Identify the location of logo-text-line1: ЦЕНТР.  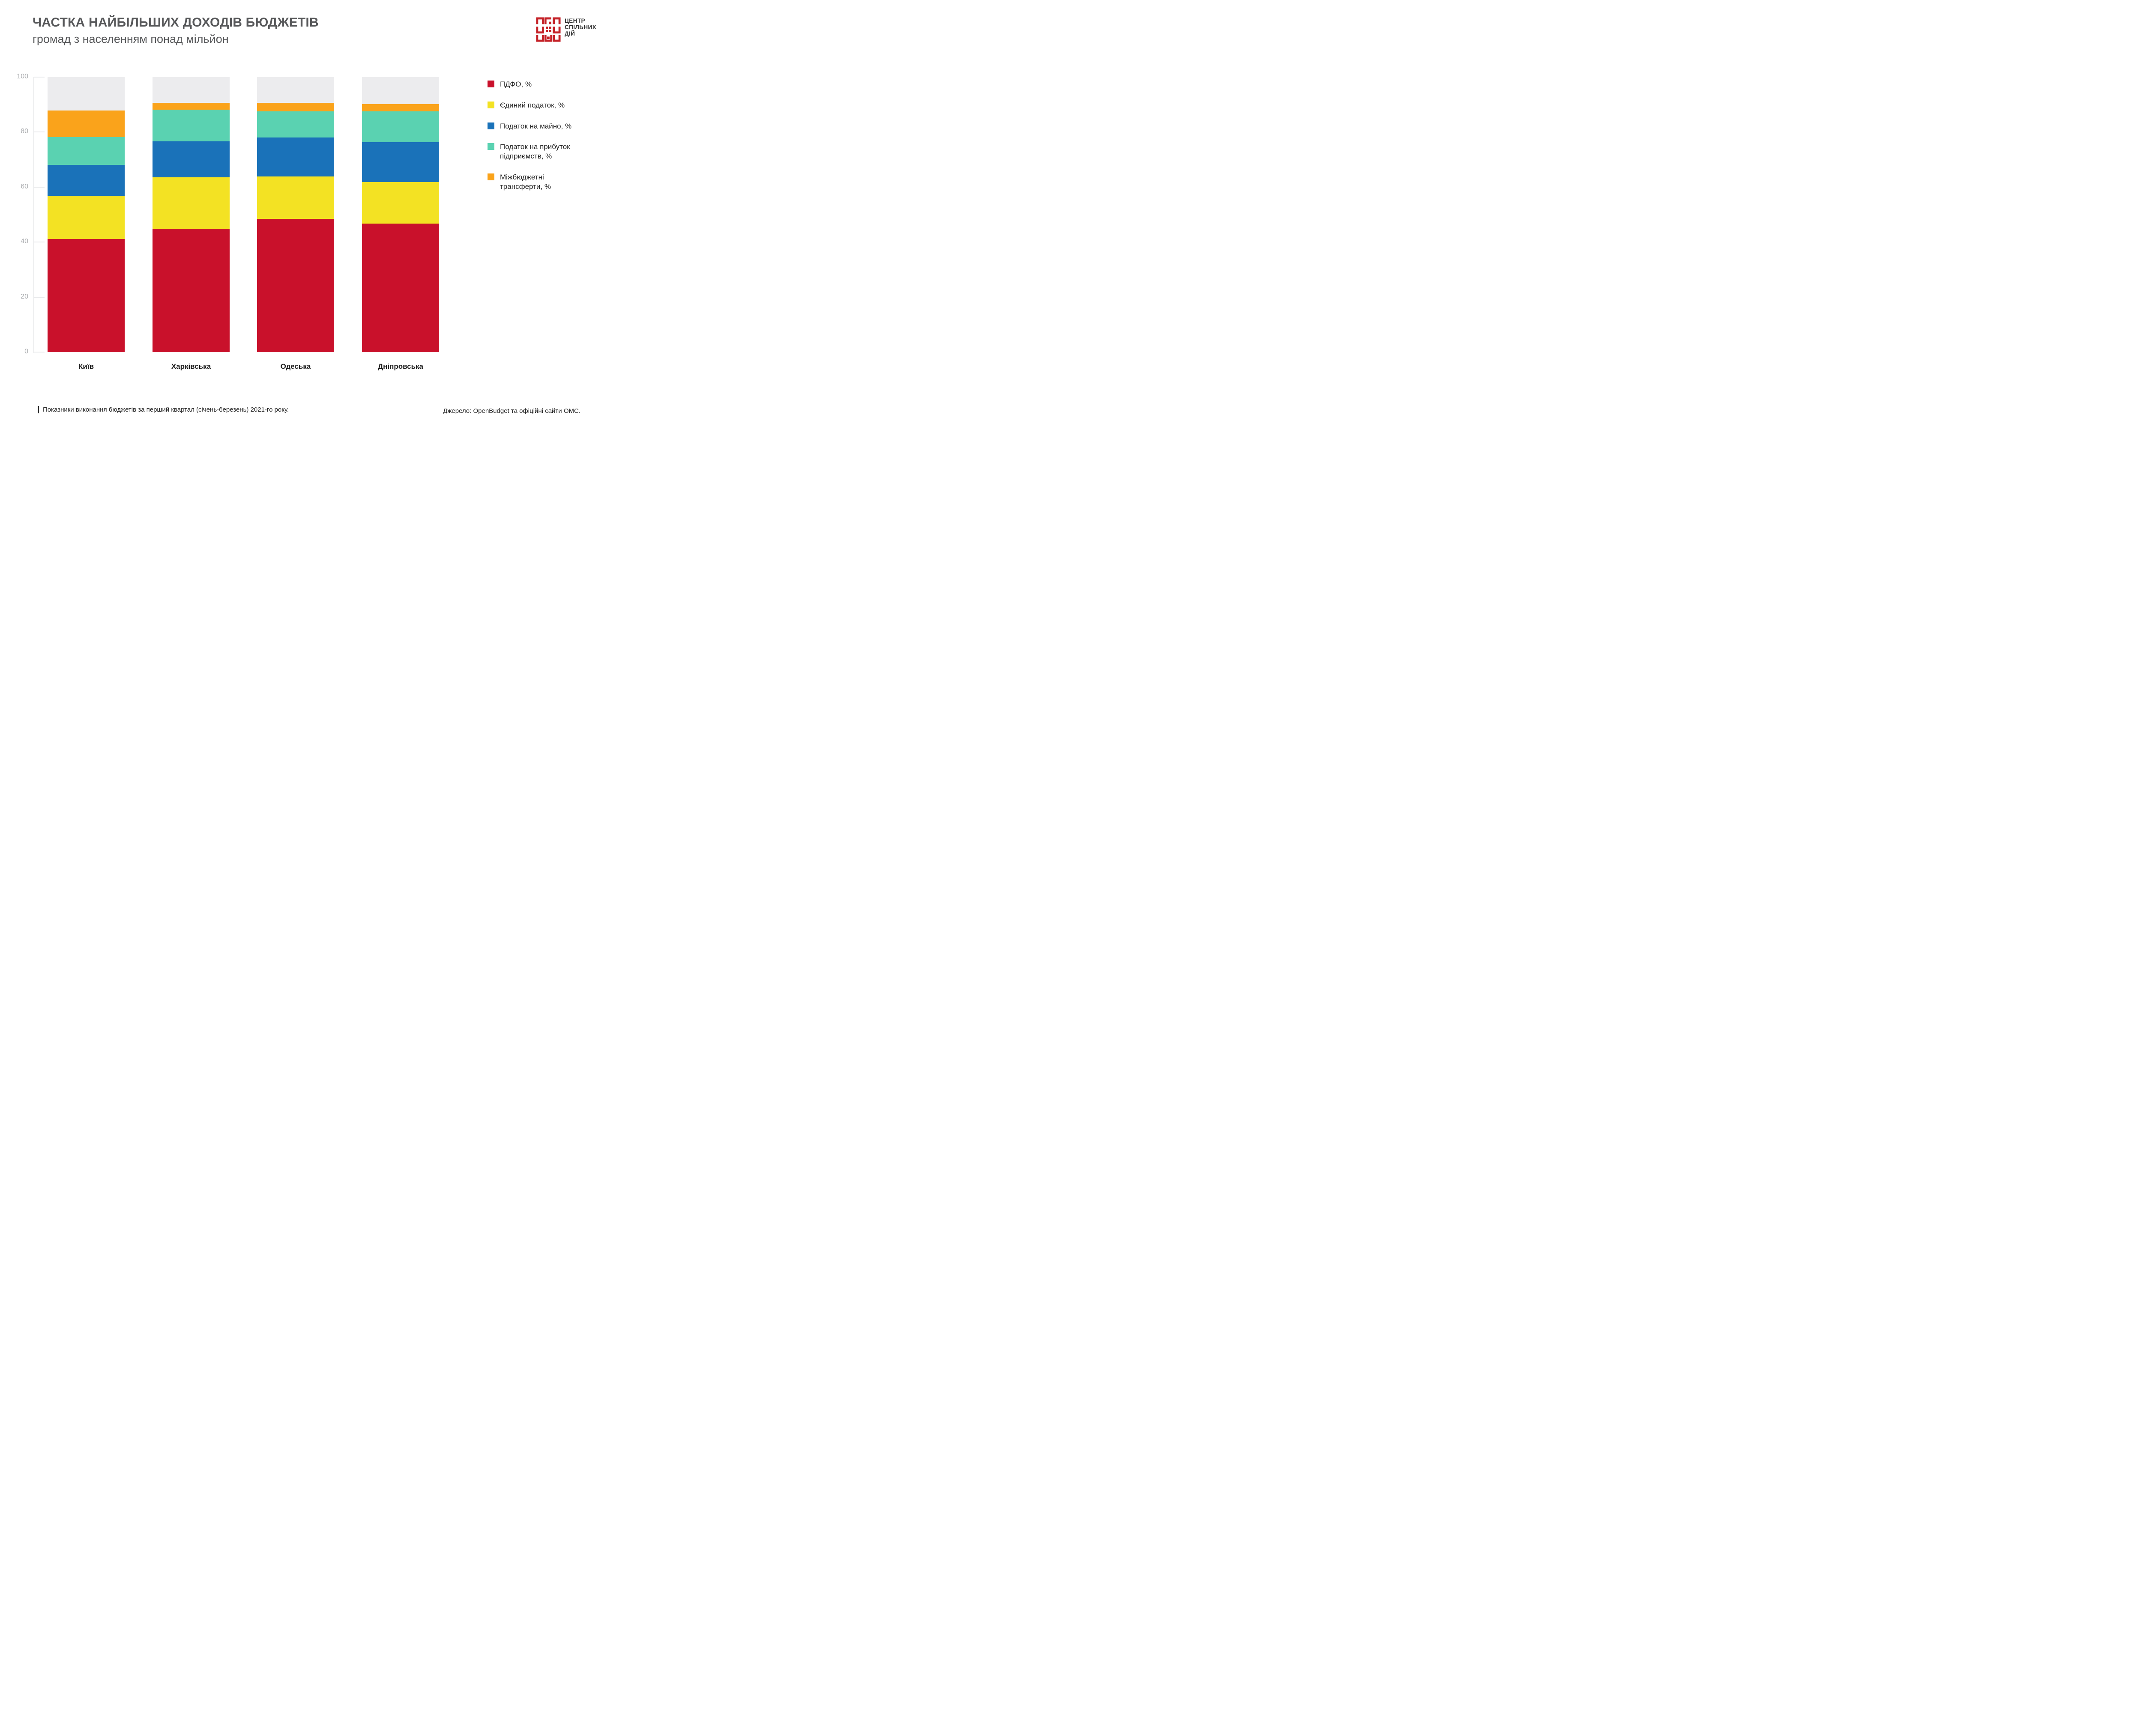
(575, 21).